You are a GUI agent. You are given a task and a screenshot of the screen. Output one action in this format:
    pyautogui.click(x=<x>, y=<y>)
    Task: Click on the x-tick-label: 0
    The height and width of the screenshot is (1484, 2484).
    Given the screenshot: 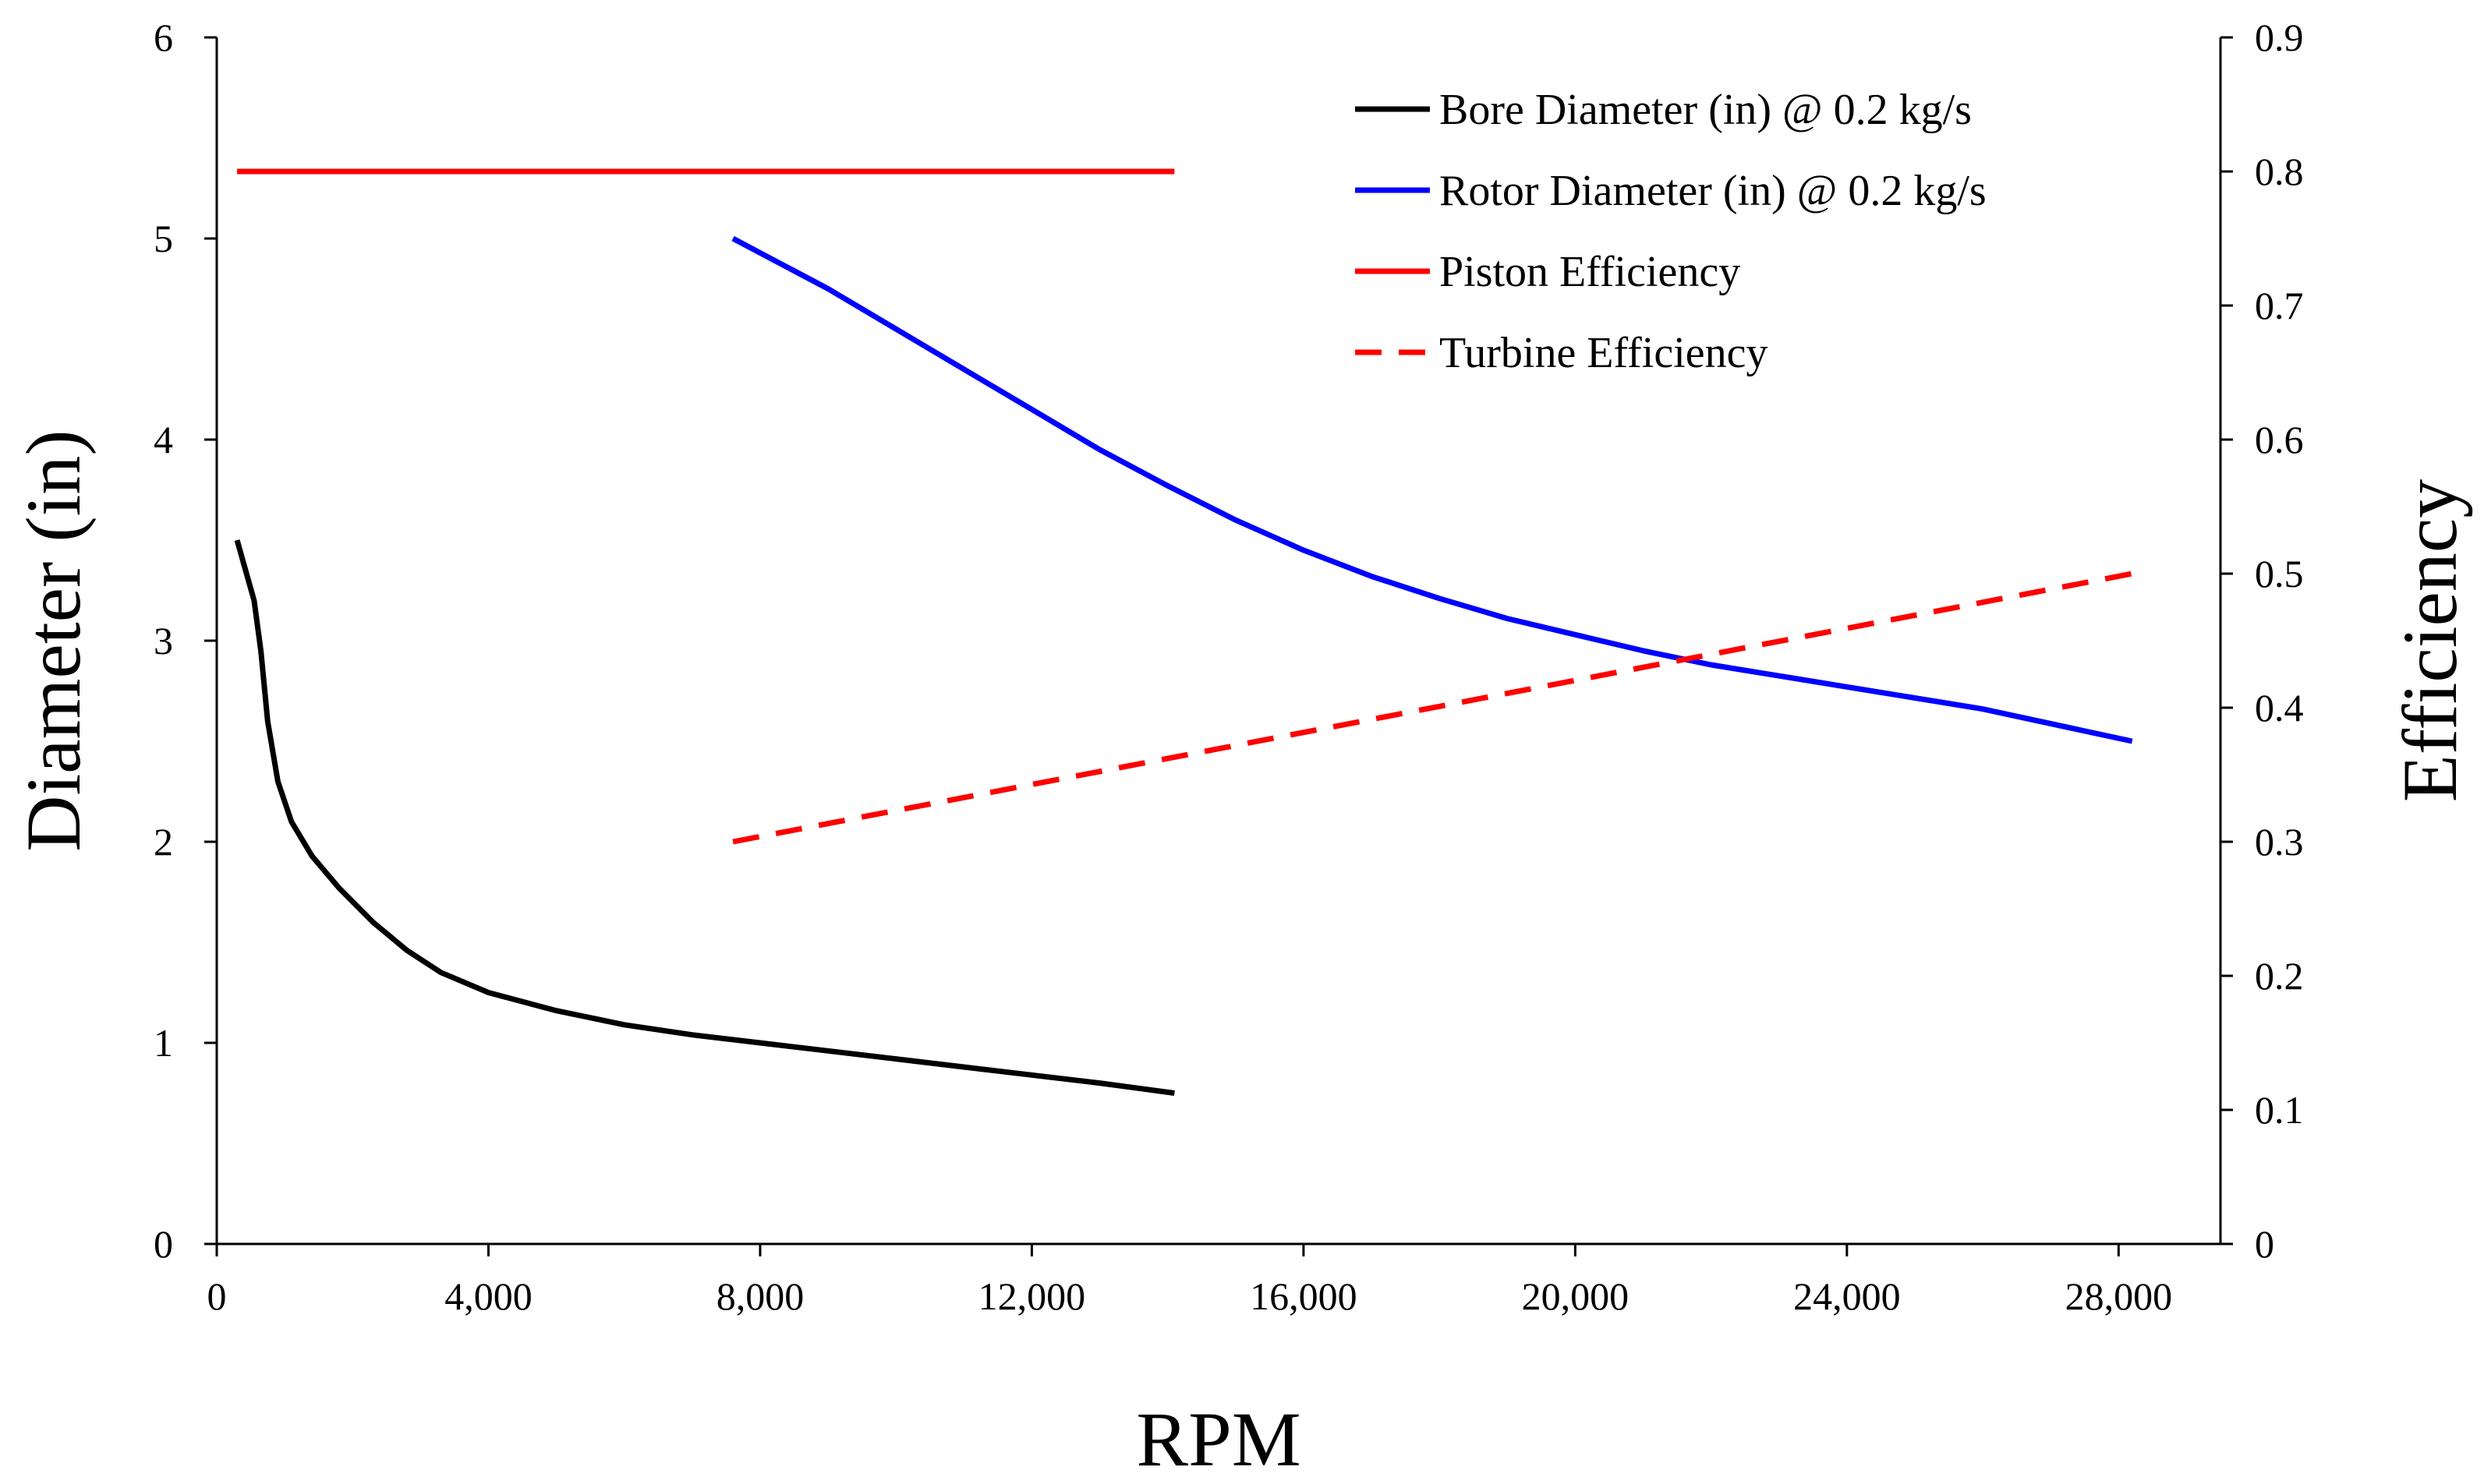 What is the action you would take?
    pyautogui.click(x=217, y=1296)
    